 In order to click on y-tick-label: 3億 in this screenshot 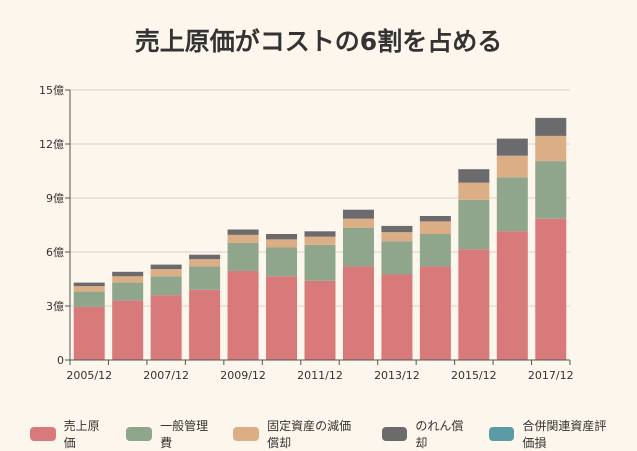, I will do `click(55, 306)`.